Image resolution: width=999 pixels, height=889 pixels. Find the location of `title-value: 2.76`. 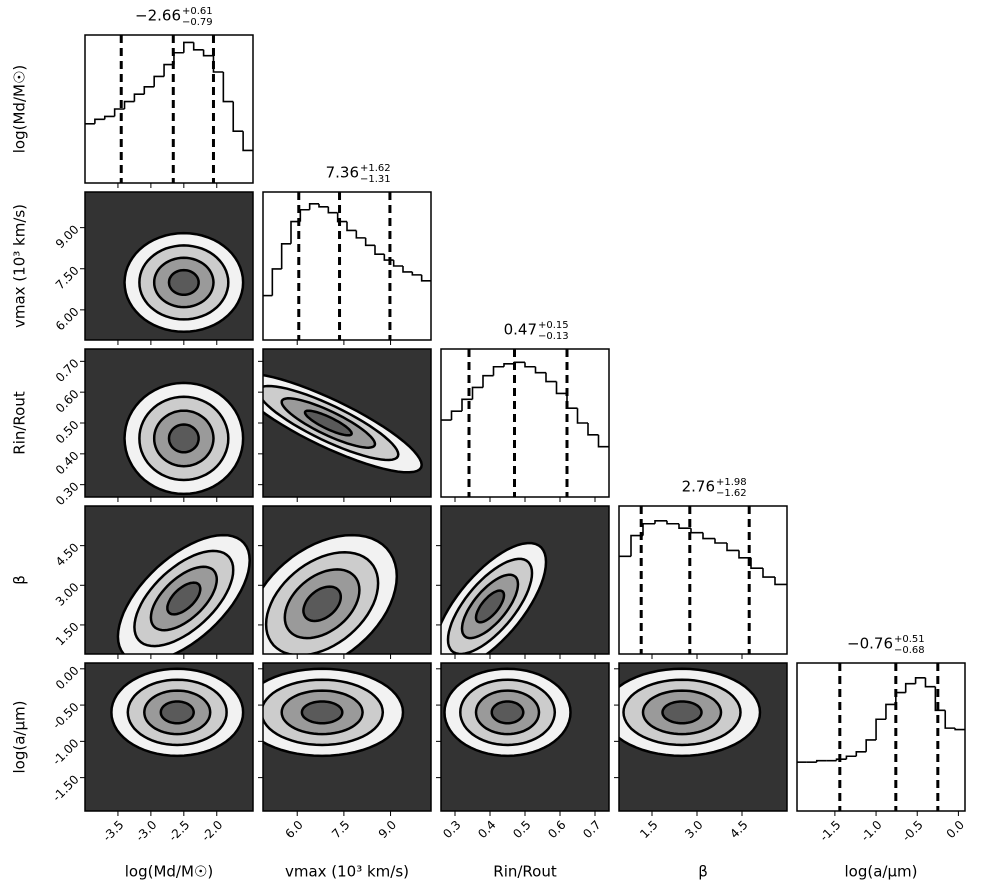

title-value: 2.76 is located at coordinates (698, 487).